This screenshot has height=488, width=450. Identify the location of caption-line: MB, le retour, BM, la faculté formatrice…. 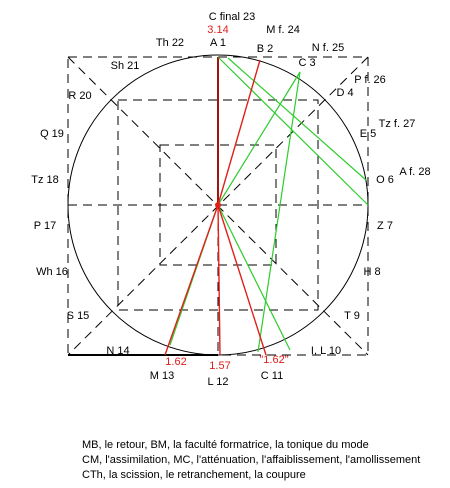
(225, 445).